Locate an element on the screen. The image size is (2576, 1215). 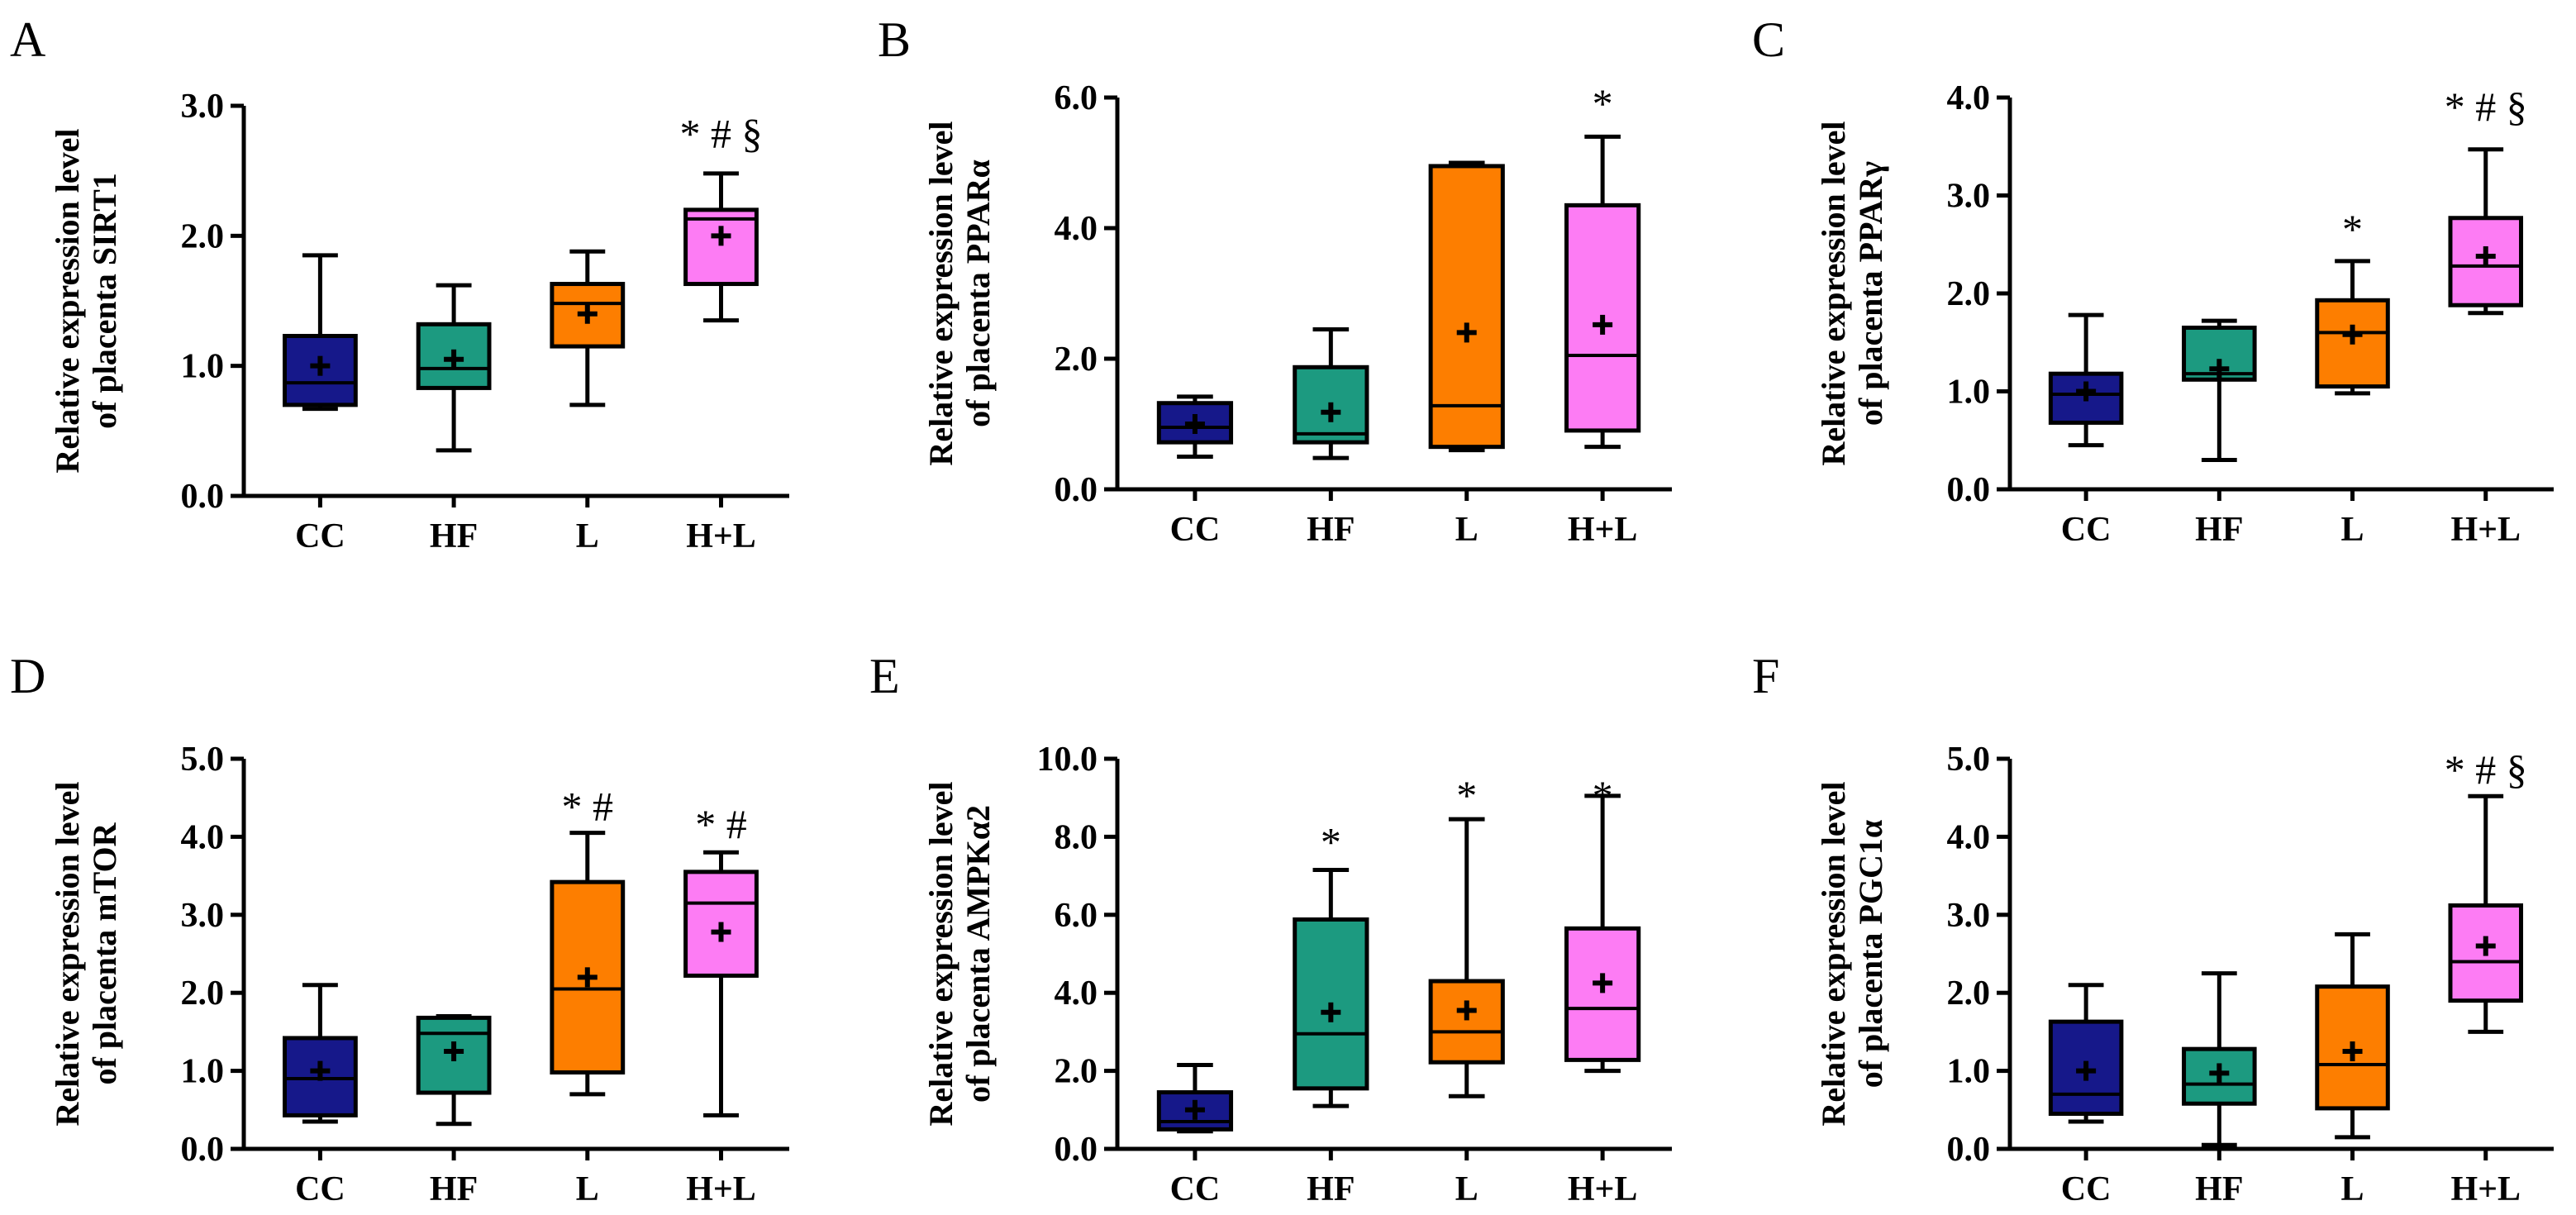
y-axis-title-line-2: of placenta PPARγ is located at coordinates (1871, 294).